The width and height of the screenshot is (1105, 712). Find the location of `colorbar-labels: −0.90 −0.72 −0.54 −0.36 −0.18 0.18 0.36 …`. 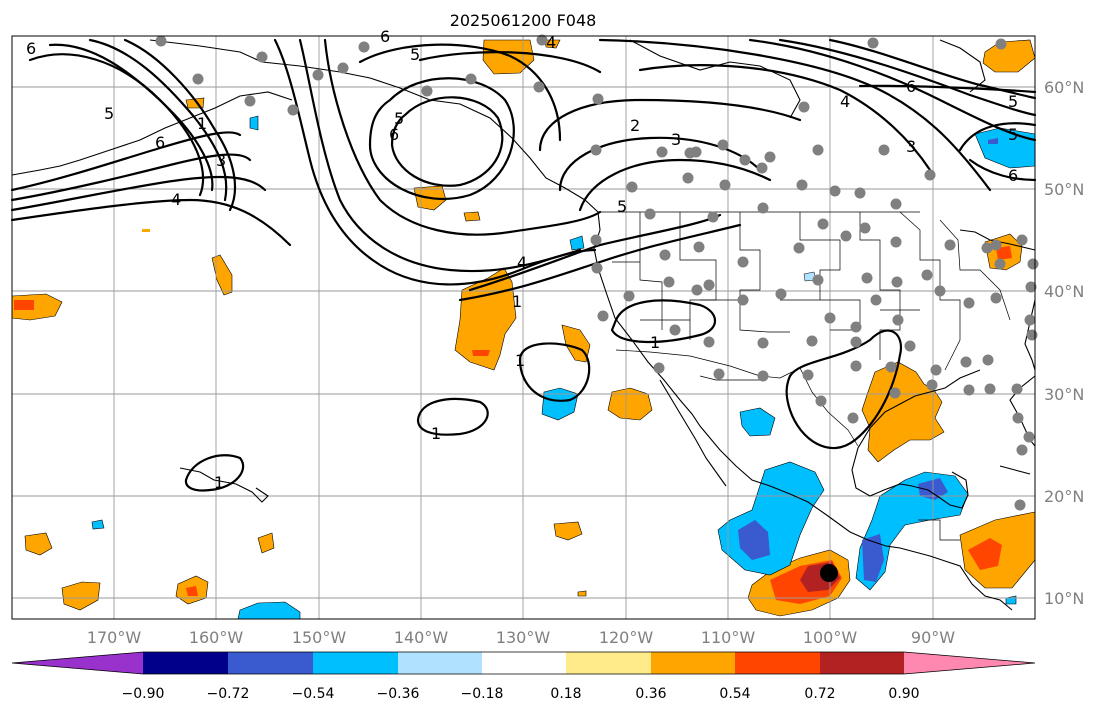

colorbar-labels: −0.90 −0.72 −0.54 −0.36 −0.18 0.18 0.36 … is located at coordinates (521, 694).